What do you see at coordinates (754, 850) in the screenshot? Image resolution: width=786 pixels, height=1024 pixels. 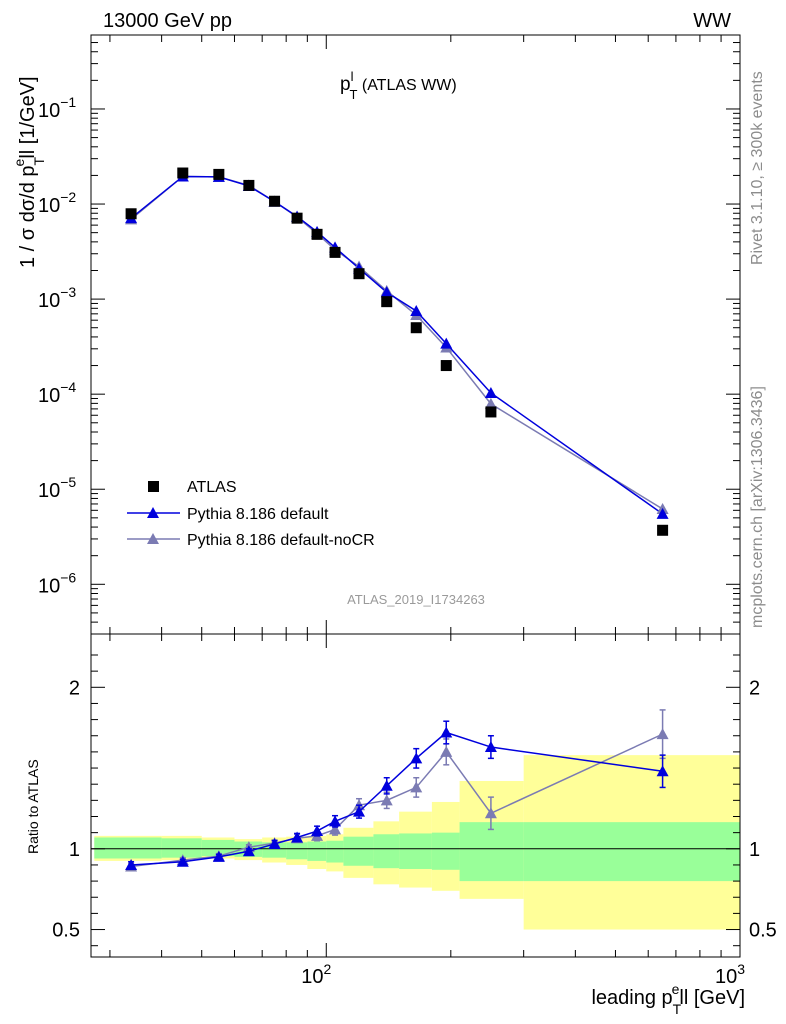 I see `ratio-y-tick-label-right: 1` at bounding box center [754, 850].